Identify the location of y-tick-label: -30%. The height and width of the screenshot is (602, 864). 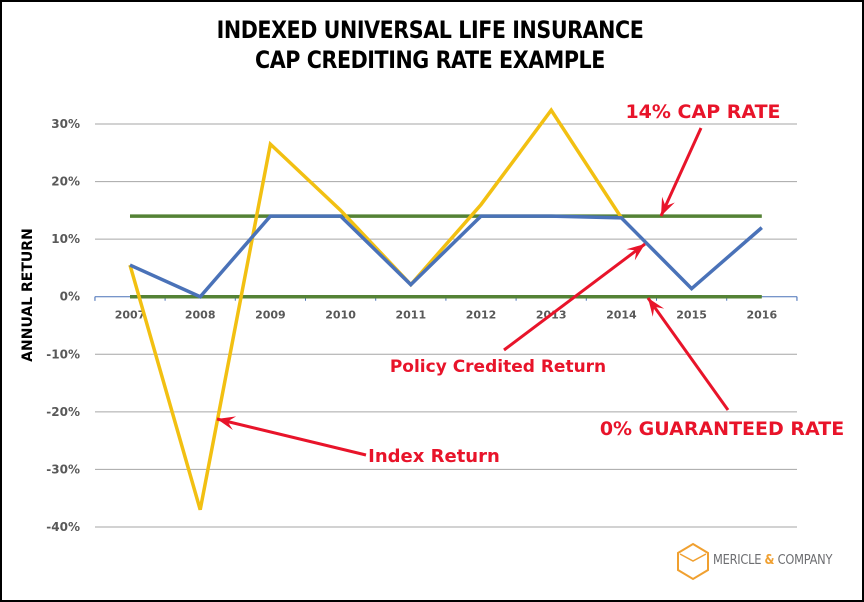
(63, 469).